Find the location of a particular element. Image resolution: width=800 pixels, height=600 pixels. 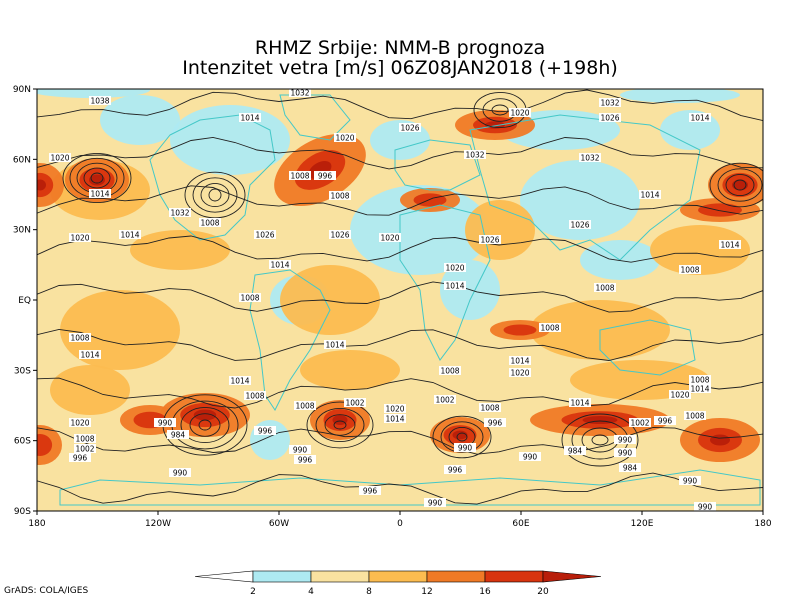

colorbar-label: 8 is located at coordinates (369, 592).